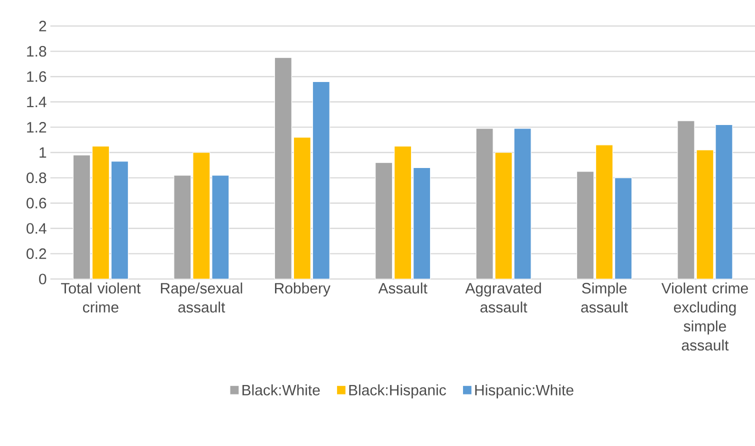  What do you see at coordinates (524, 391) in the screenshot?
I see `legend-label: Hispanic:White` at bounding box center [524, 391].